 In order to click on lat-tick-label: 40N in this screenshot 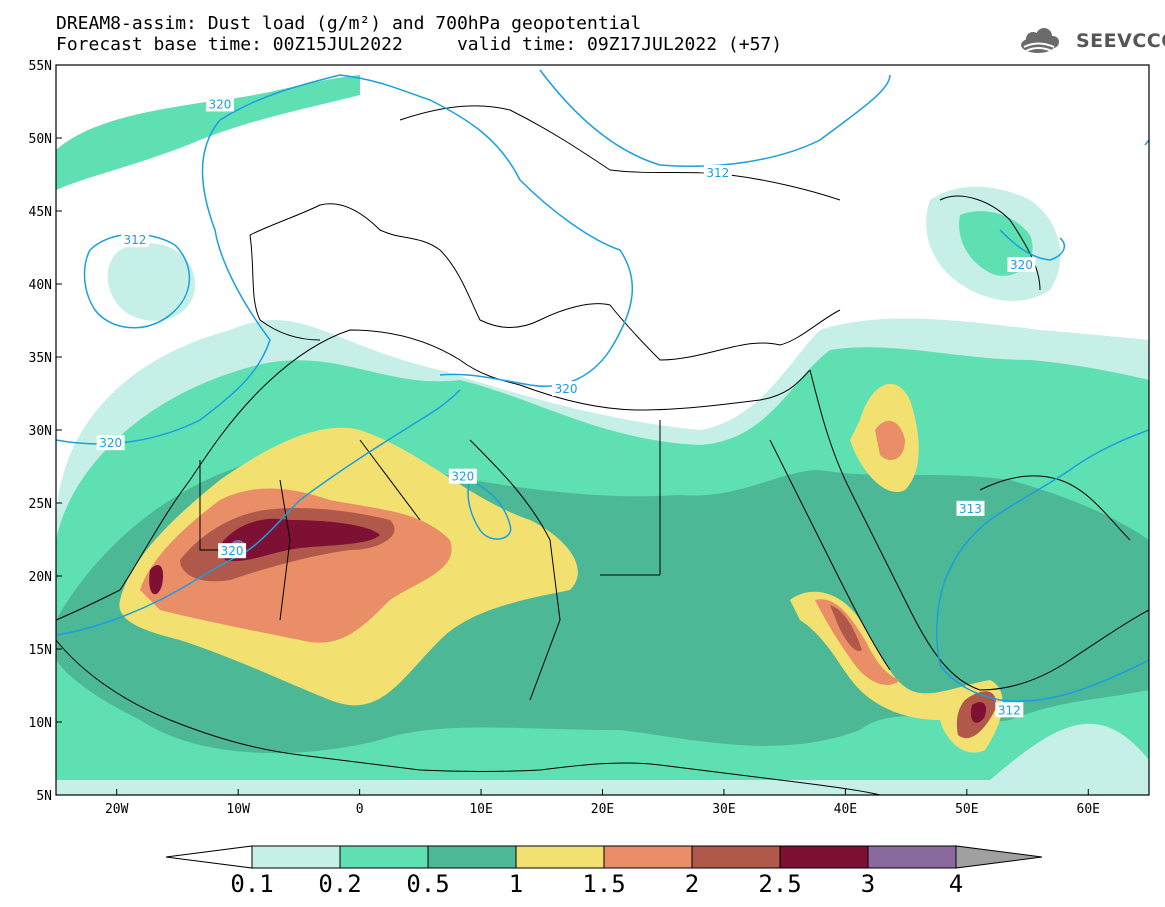, I will do `click(40, 285)`.